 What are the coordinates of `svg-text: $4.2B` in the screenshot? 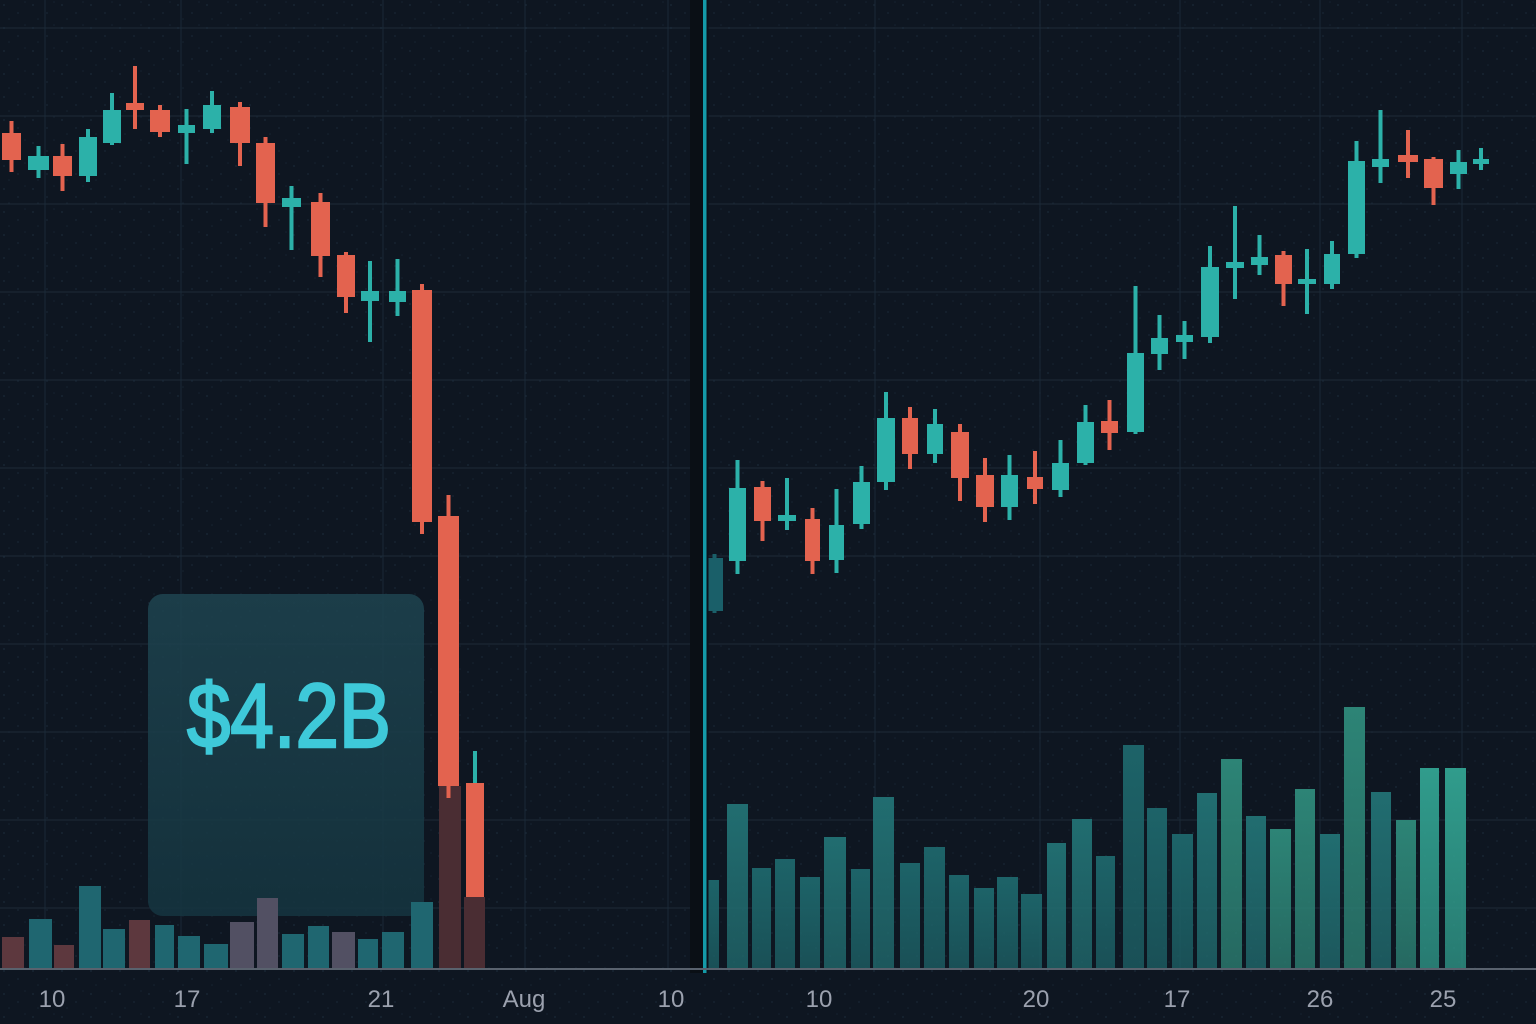 It's located at (289, 715).